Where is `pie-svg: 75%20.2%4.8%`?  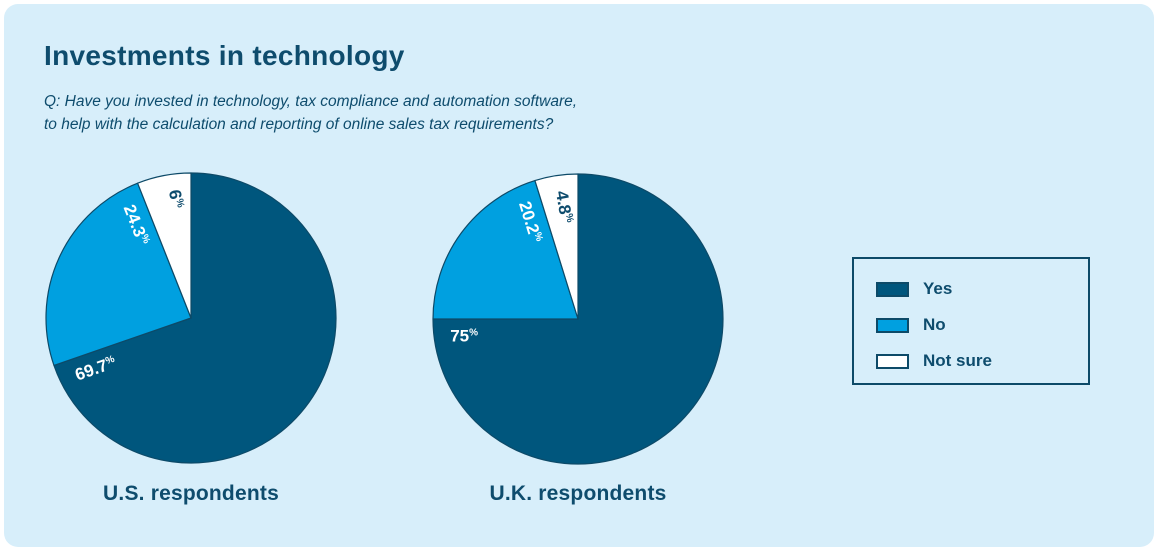 pie-svg: 75%20.2%4.8% is located at coordinates (578, 319).